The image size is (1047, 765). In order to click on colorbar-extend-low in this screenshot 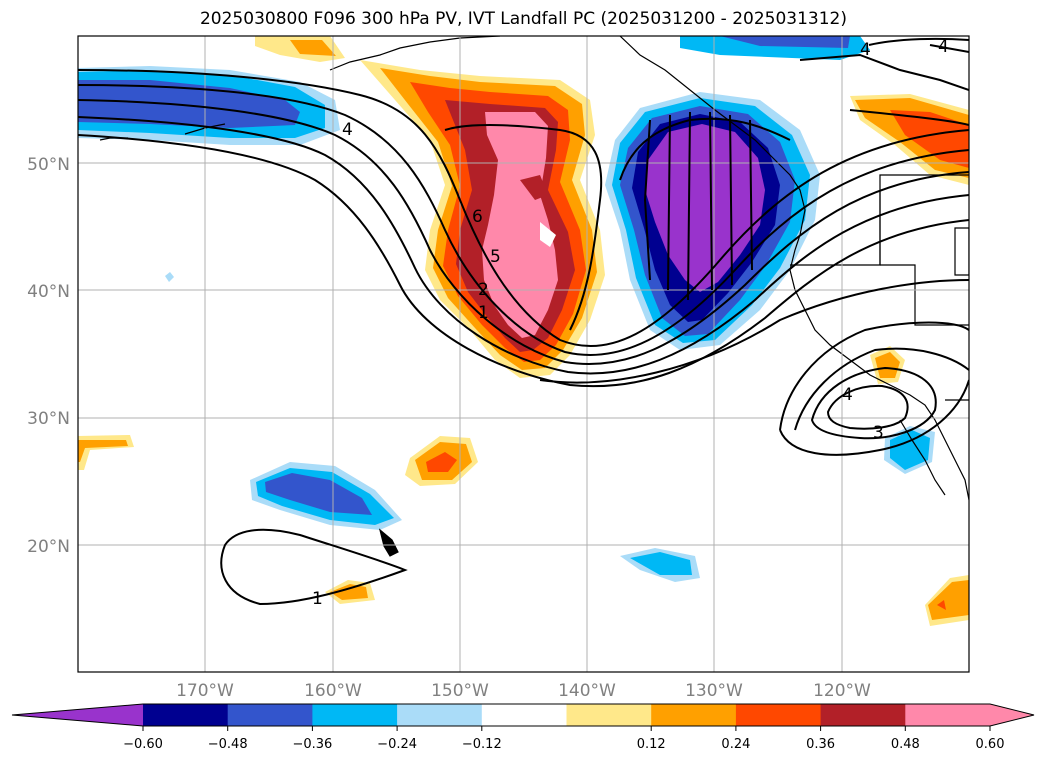, I will do `click(77, 715)`.